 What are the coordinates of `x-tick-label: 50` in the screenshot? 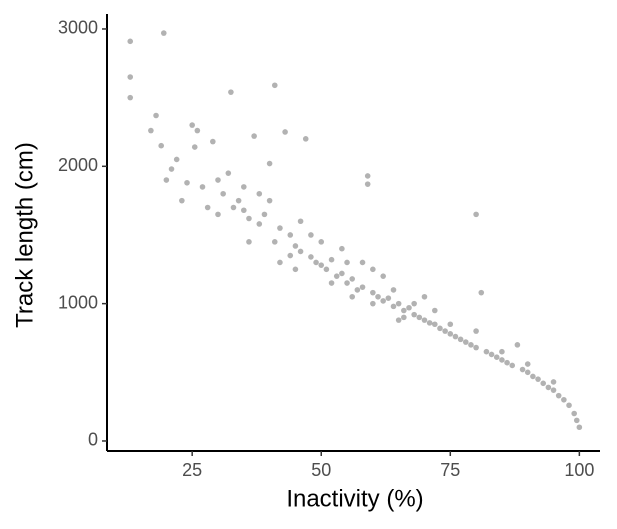 It's located at (321, 470).